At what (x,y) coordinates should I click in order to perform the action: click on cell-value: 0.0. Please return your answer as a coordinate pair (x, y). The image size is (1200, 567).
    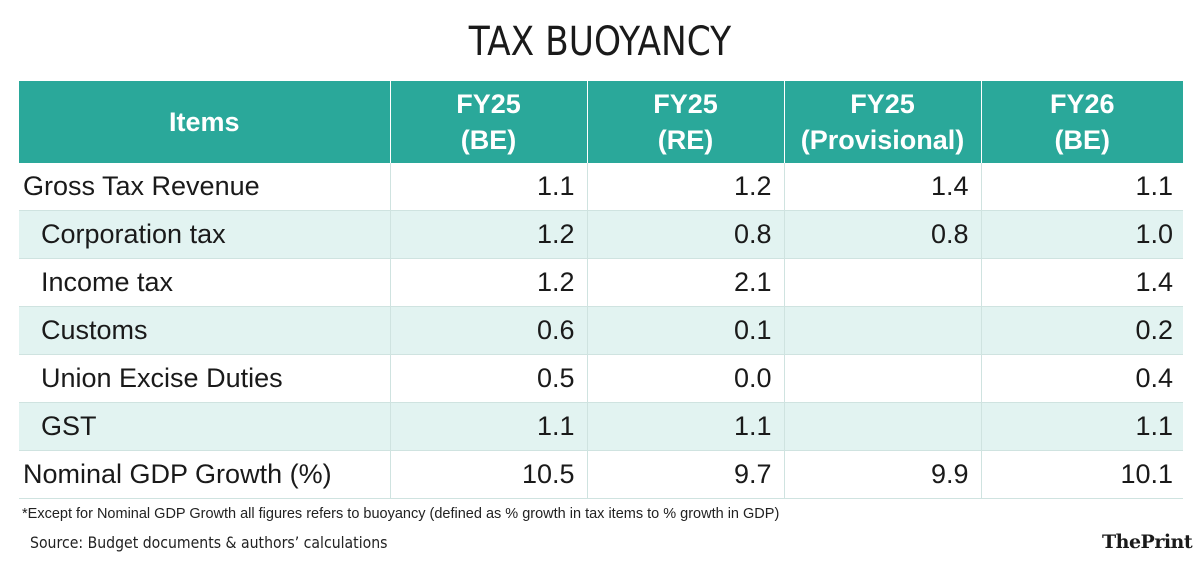
    Looking at the image, I should click on (686, 378).